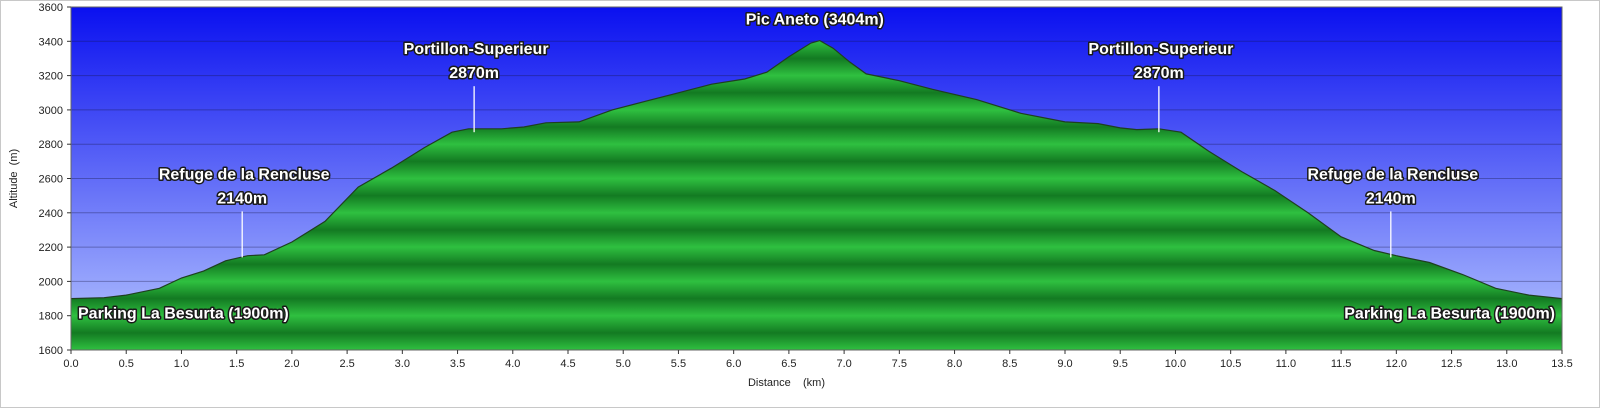 This screenshot has height=408, width=1600. I want to click on x-tick-label: 8.0, so click(954, 364).